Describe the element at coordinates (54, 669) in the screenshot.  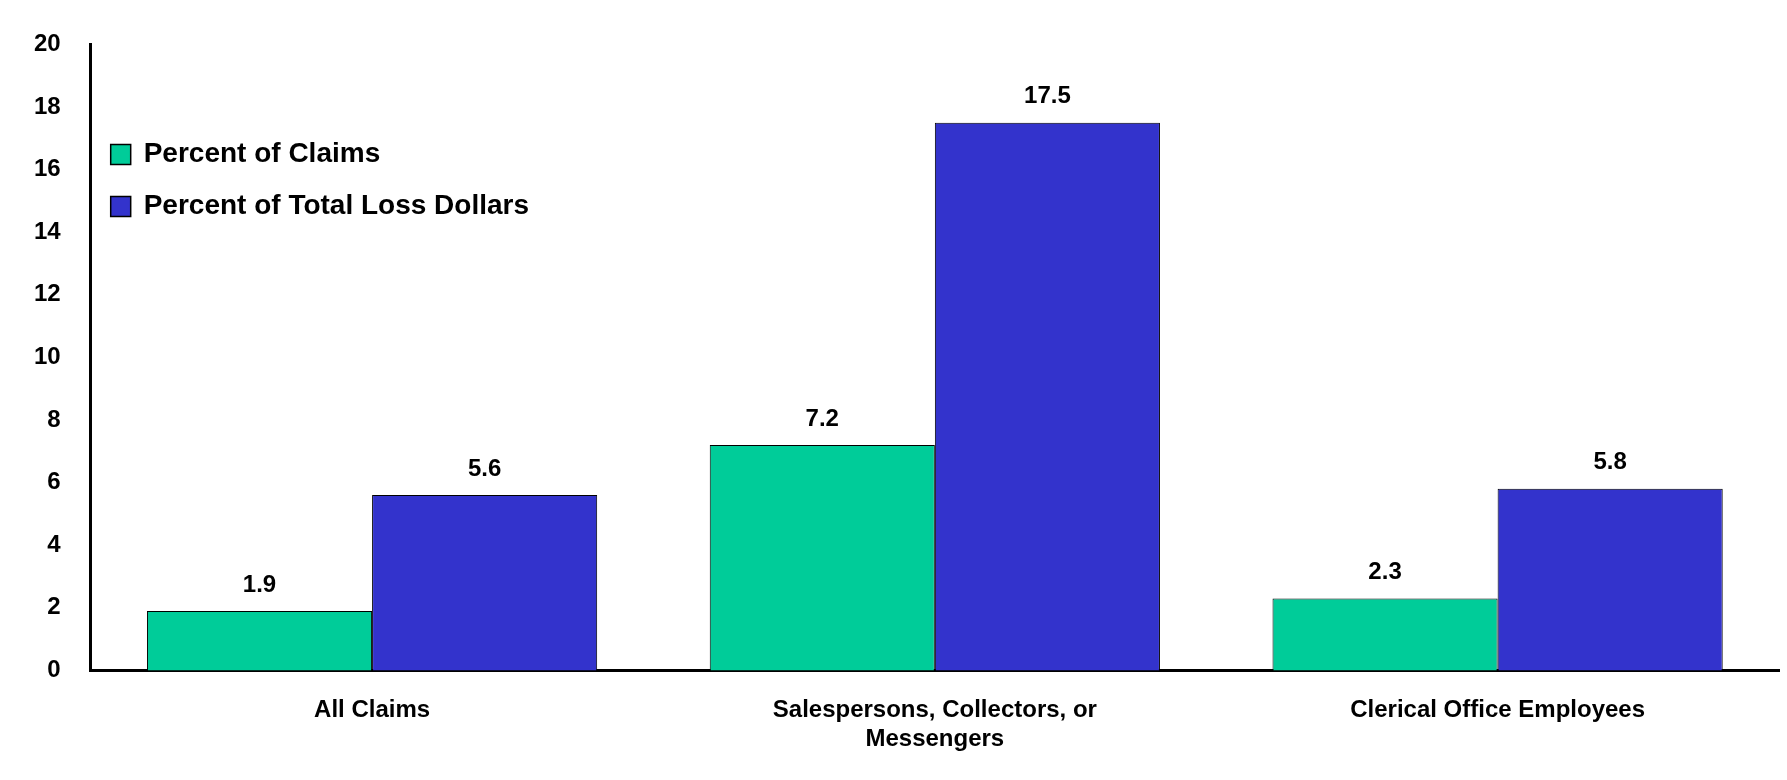
I see `y-tick-label: 0` at that location.